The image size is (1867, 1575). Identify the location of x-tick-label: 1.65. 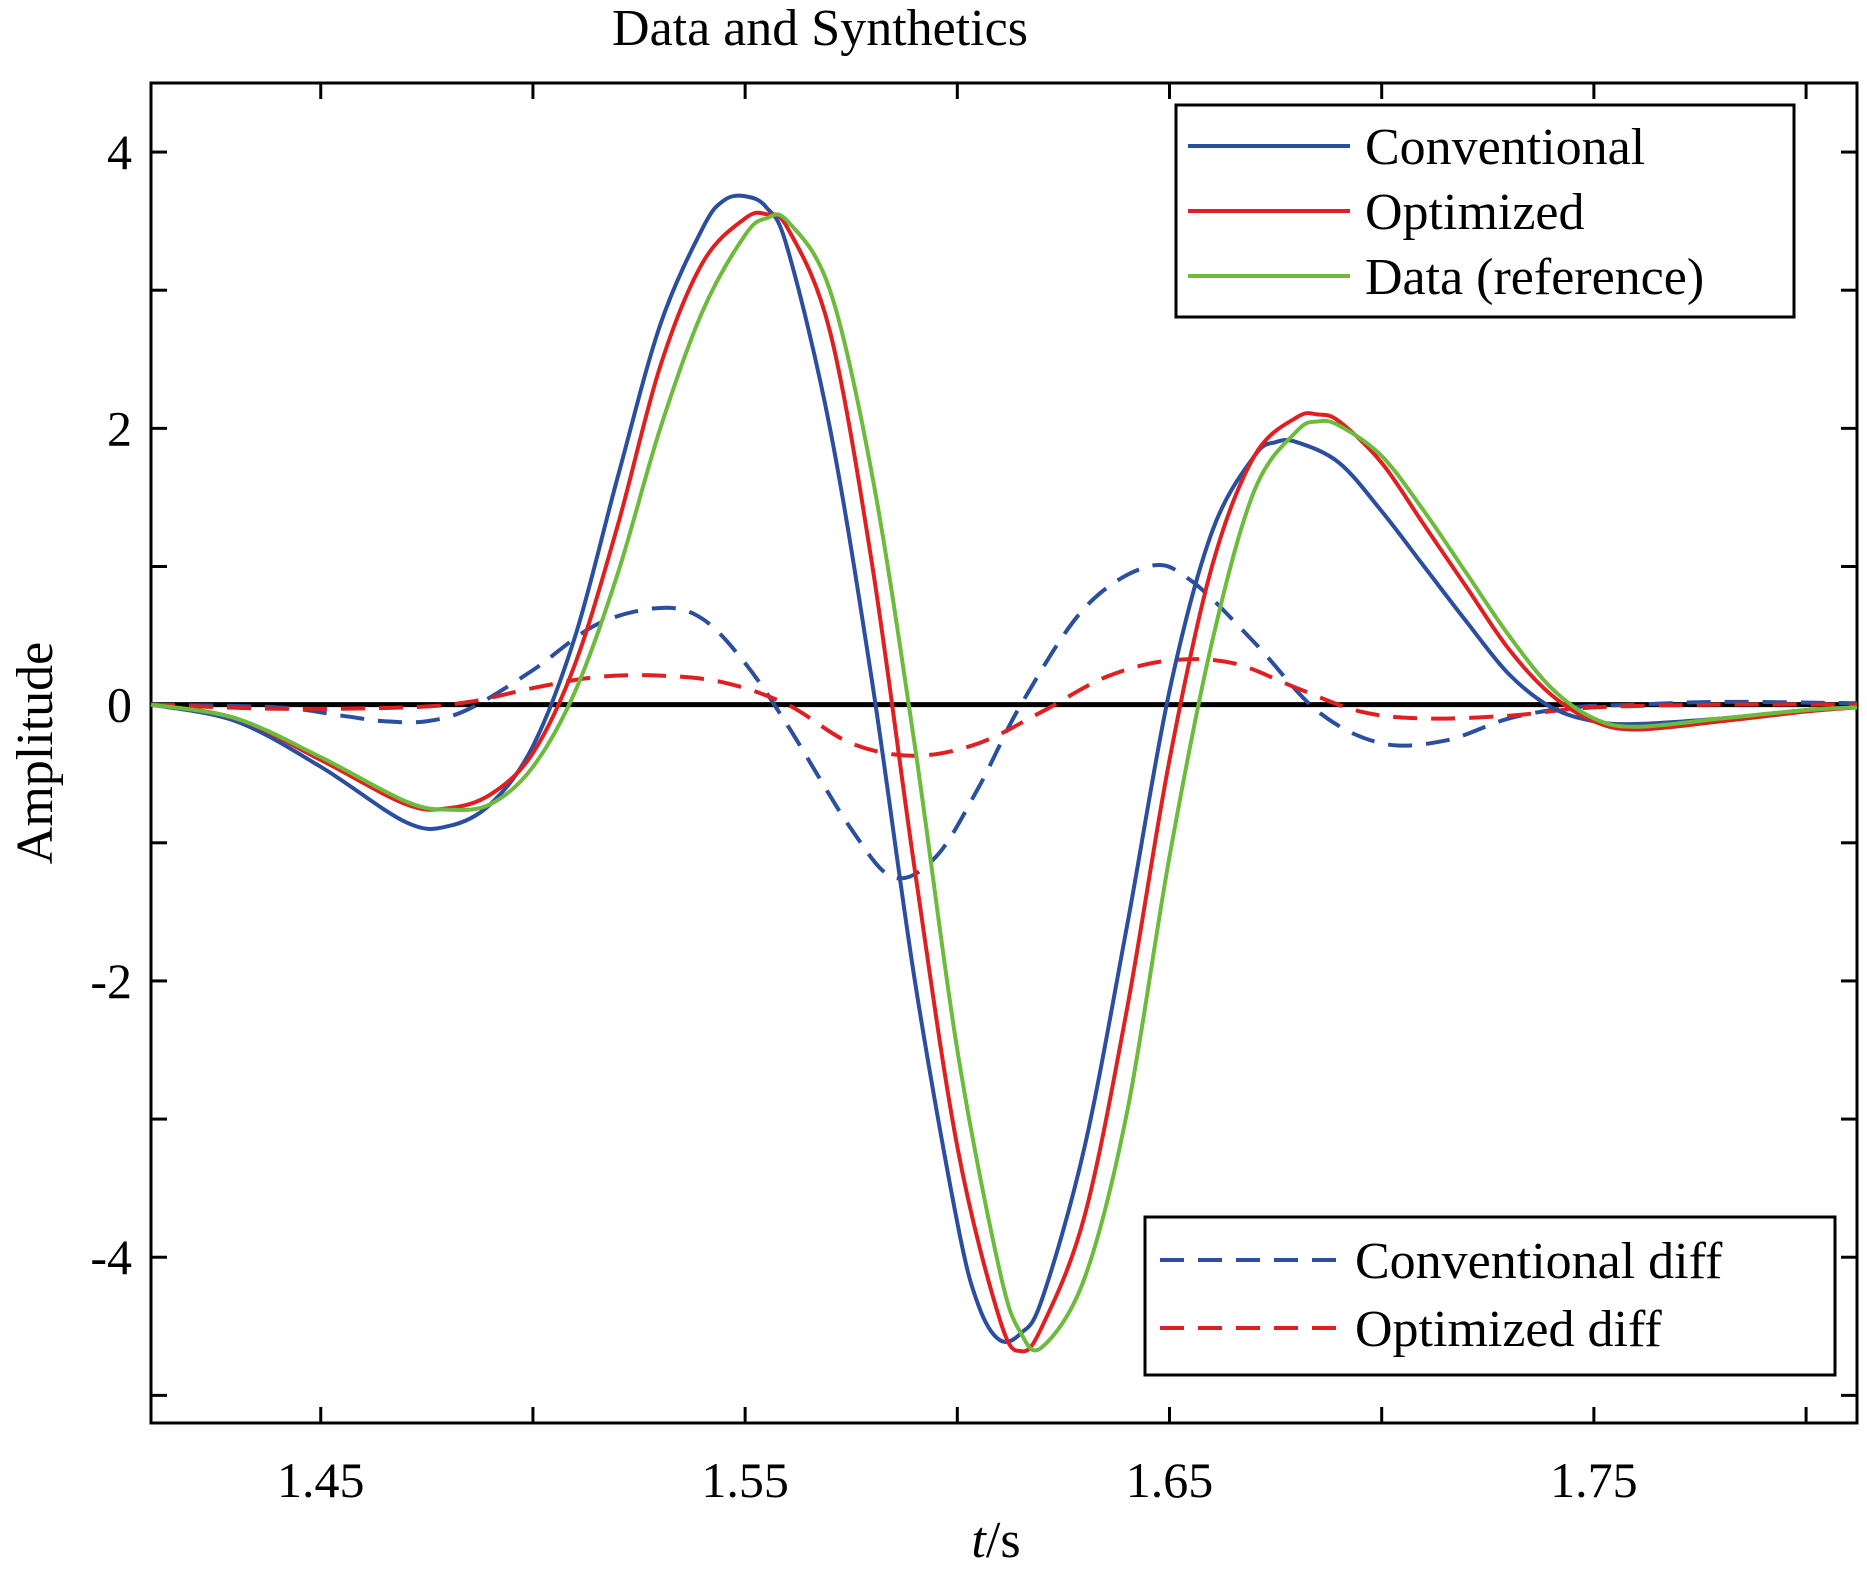
(1170, 1480).